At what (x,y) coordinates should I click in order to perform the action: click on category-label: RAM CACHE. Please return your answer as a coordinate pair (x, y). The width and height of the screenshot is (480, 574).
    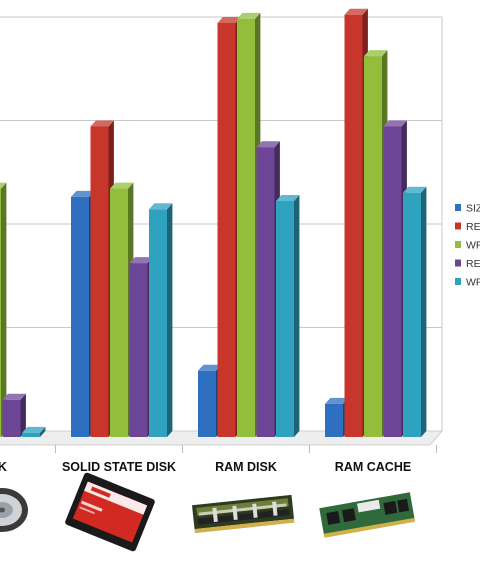
    Looking at the image, I should click on (373, 467).